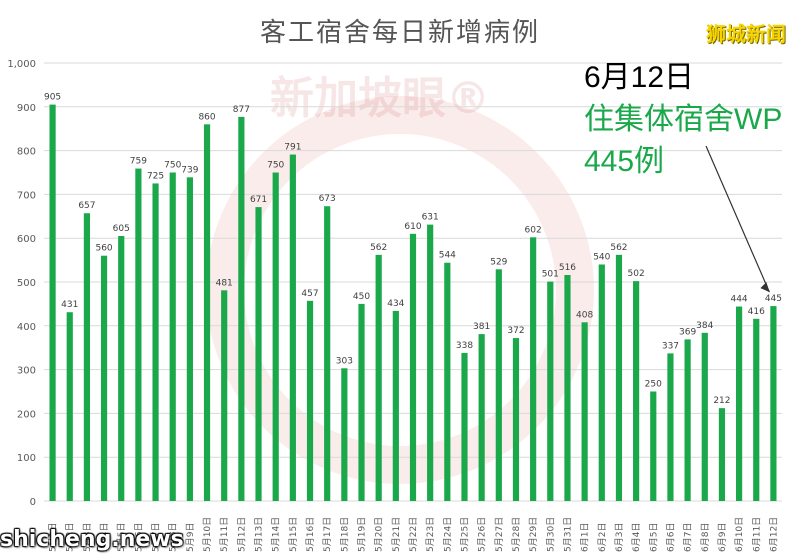 This screenshot has height=558, width=800. What do you see at coordinates (70, 537) in the screenshot?
I see `x-tick-label: 5月2日` at bounding box center [70, 537].